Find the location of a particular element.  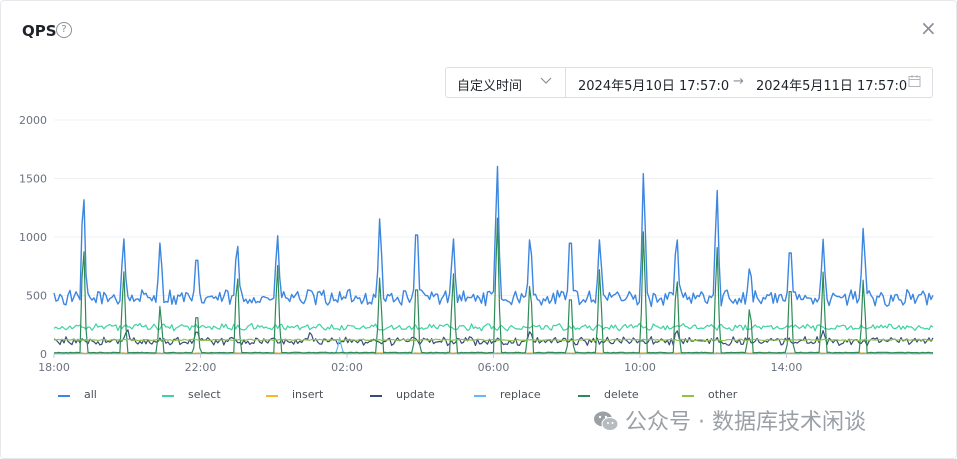

series-line-other is located at coordinates (493, 340).